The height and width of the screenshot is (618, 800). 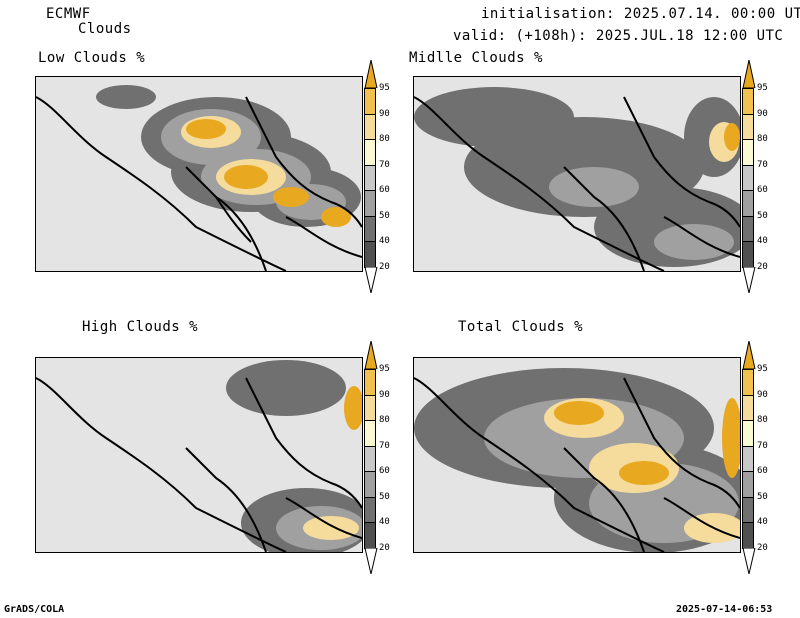 I want to click on middle-clouds-field, so click(x=577, y=179).